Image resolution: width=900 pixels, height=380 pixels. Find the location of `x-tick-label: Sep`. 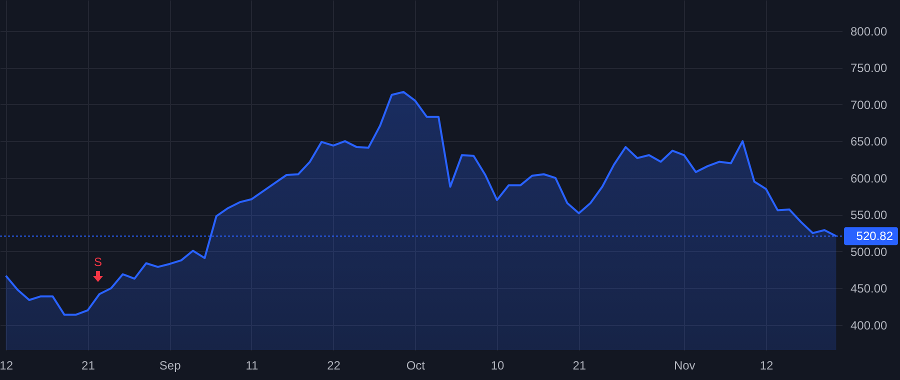

x-tick-label: Sep is located at coordinates (170, 365).